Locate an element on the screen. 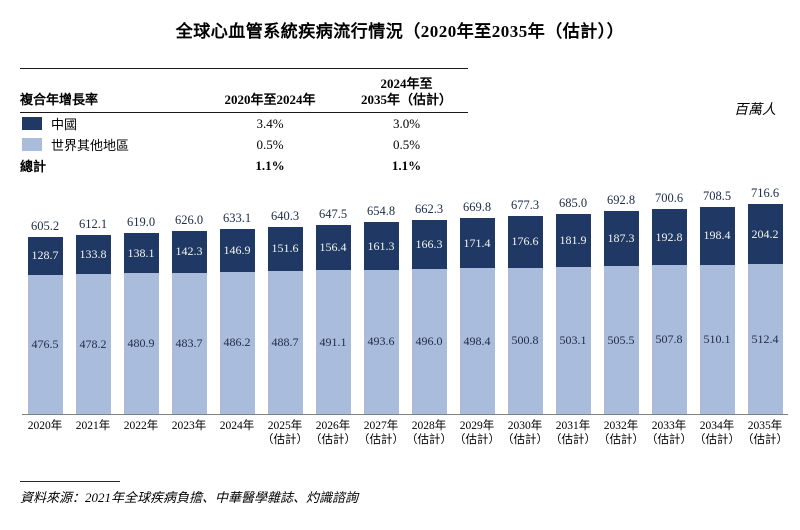 This screenshot has height=530, width=800. bar-group: 605.2 128.7 476.5 is located at coordinates (45, 316).